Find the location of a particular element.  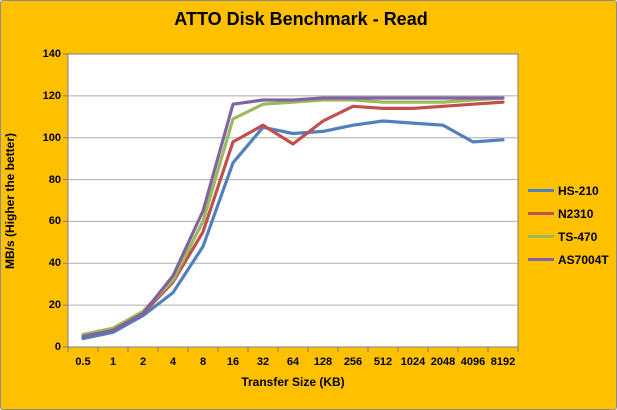

x-tick-label: 1024 is located at coordinates (413, 362).